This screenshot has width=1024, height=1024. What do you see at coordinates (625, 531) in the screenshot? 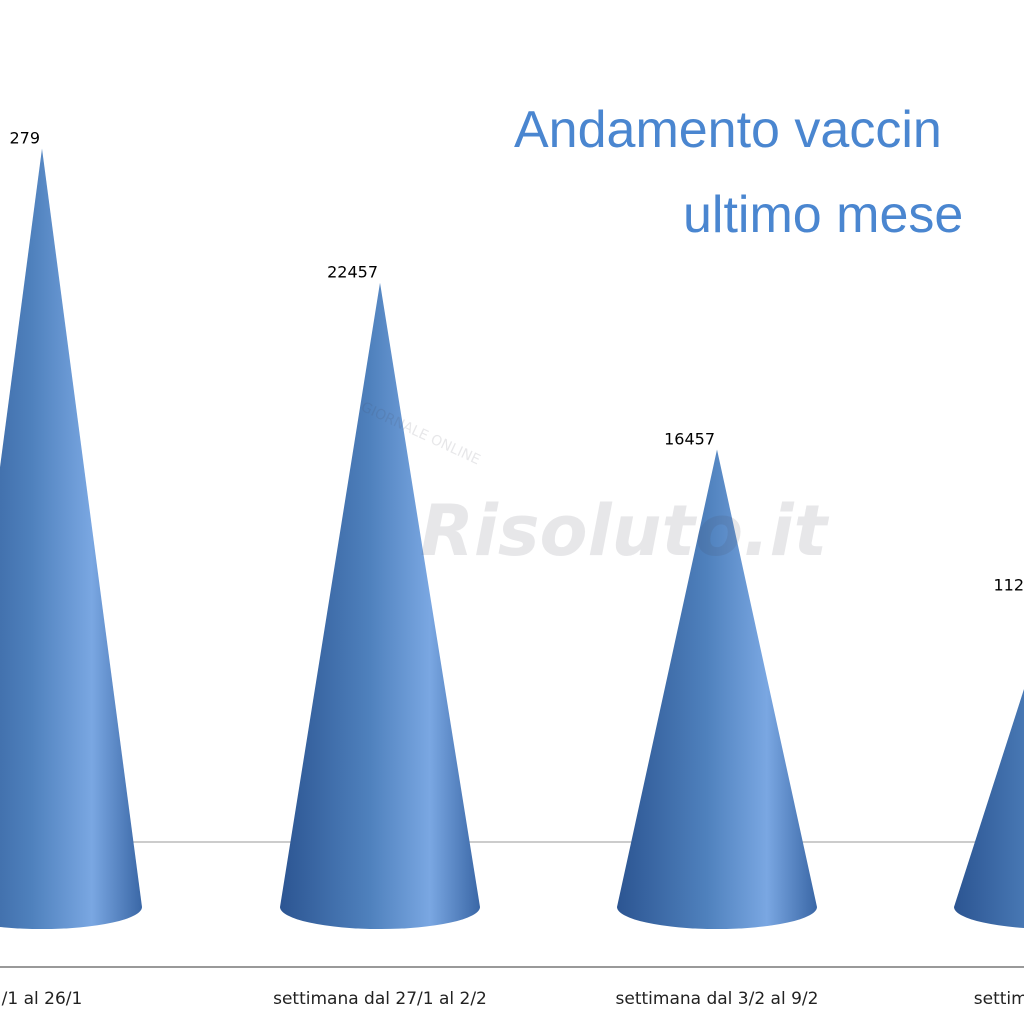
I see `svg-text: Risoluto.it` at bounding box center [625, 531].